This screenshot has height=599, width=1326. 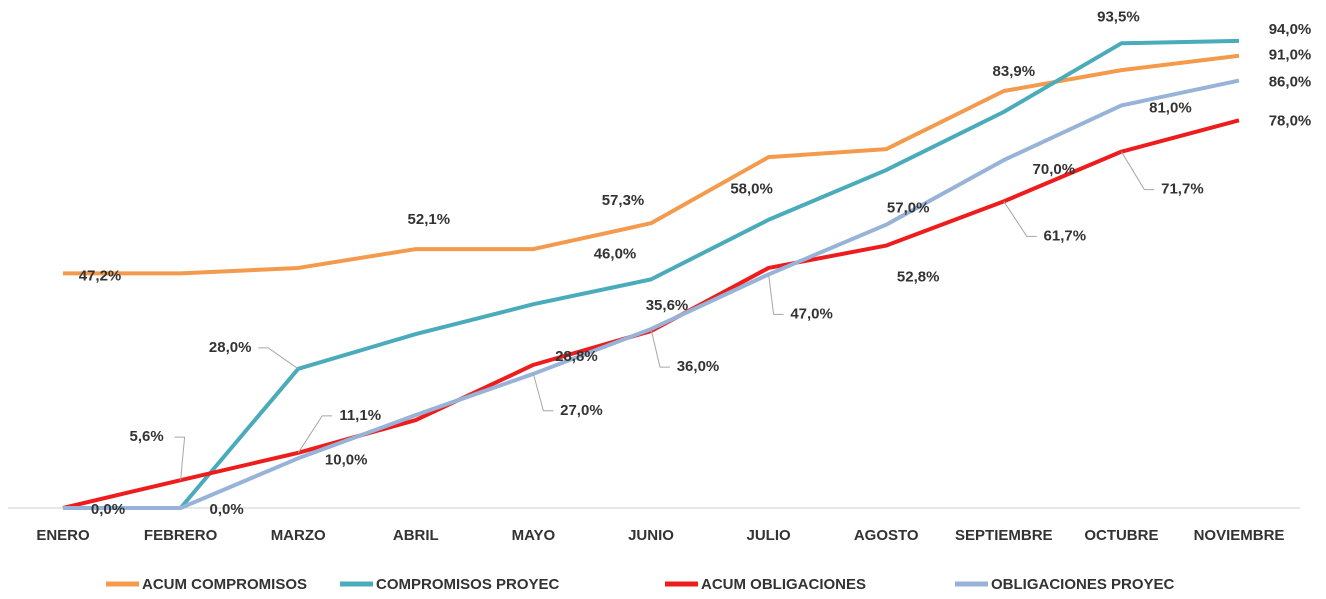 What do you see at coordinates (416, 535) in the screenshot?
I see `x-tick-label: ABRIL` at bounding box center [416, 535].